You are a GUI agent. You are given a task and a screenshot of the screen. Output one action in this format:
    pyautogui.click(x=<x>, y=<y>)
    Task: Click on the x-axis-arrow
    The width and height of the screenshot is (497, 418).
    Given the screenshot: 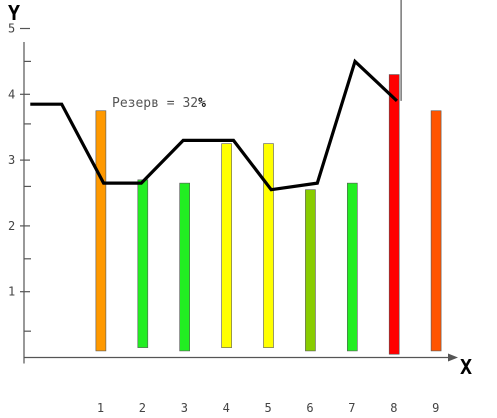 What is the action you would take?
    pyautogui.click(x=453, y=357)
    